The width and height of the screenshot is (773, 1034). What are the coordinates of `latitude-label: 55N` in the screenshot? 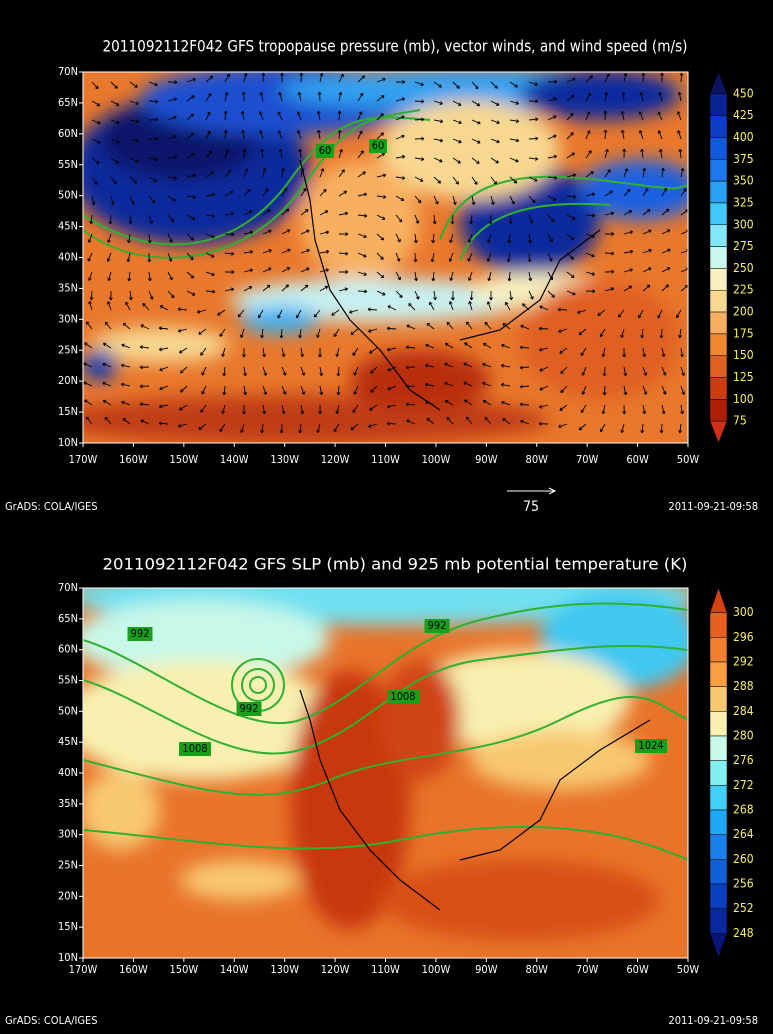 It's located at (68, 164).